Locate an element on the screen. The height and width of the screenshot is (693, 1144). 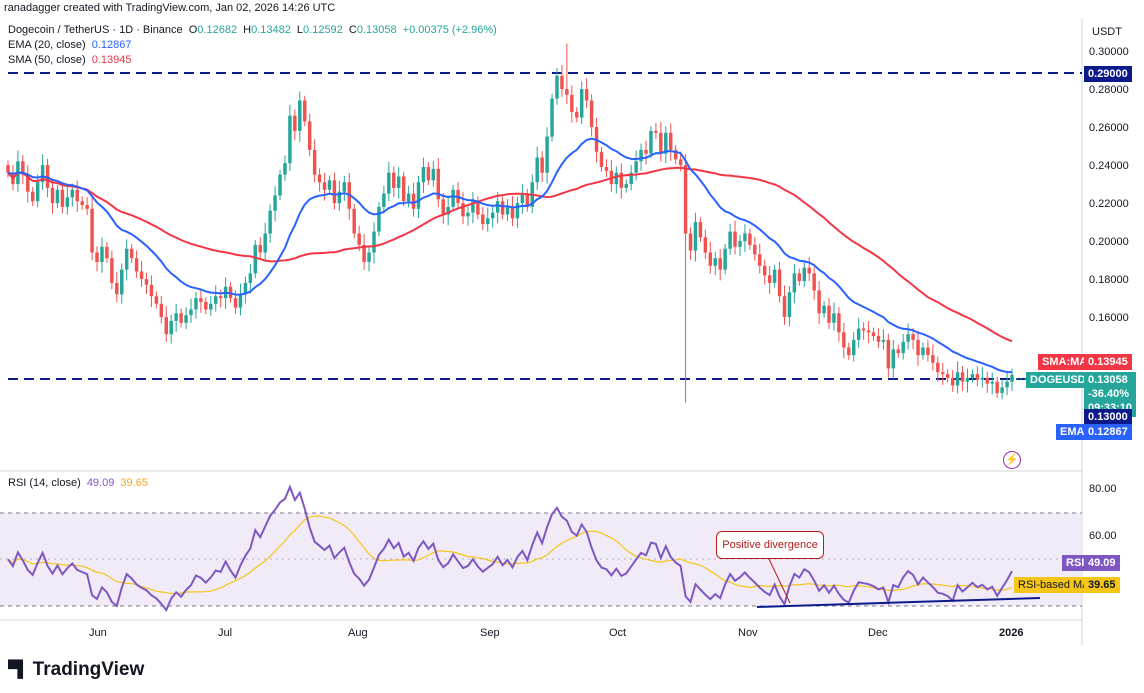
rsi-name-tag: RSI is located at coordinates (1075, 563).